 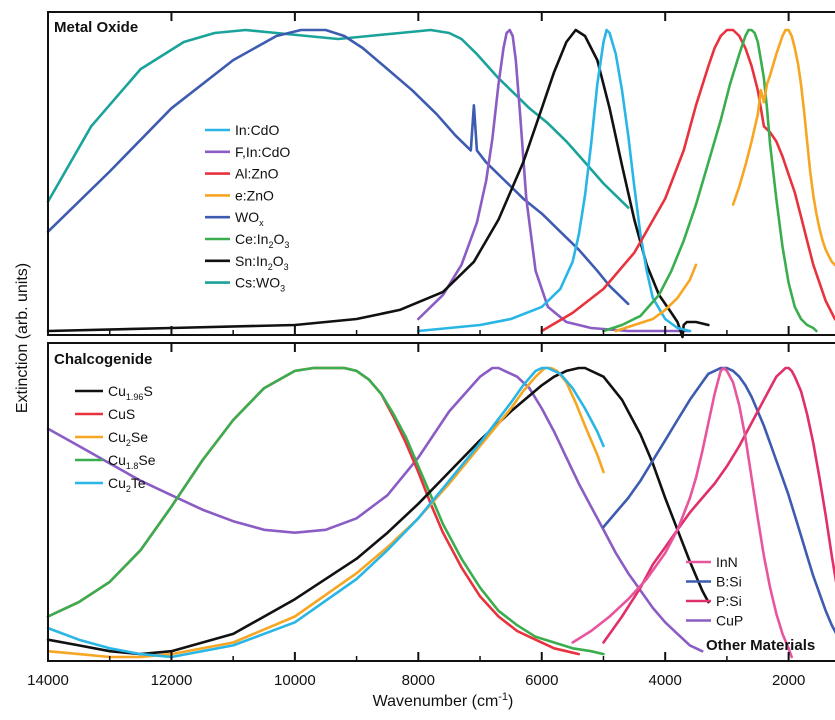 I want to click on chalcogenide-legend-label: Cu2Te, so click(x=127, y=484).